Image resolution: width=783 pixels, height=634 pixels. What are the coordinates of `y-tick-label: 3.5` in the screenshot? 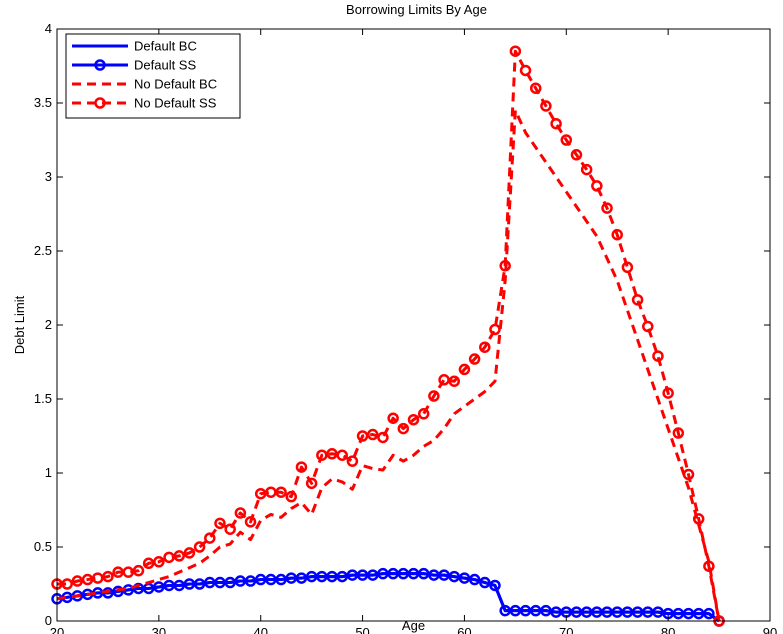 It's located at (43, 102).